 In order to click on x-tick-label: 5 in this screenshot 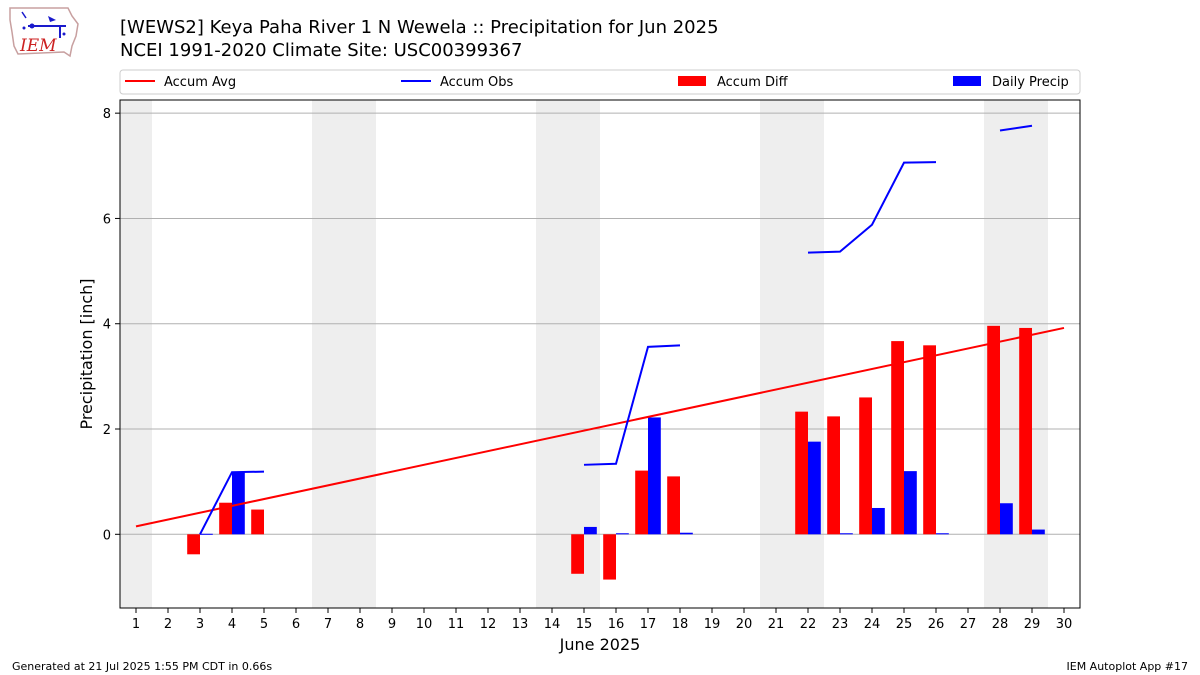, I will do `click(264, 624)`.